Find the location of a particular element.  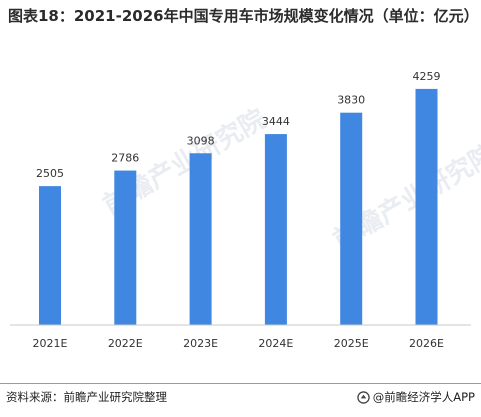

x-tick-2023E: 2023E is located at coordinates (200, 343).